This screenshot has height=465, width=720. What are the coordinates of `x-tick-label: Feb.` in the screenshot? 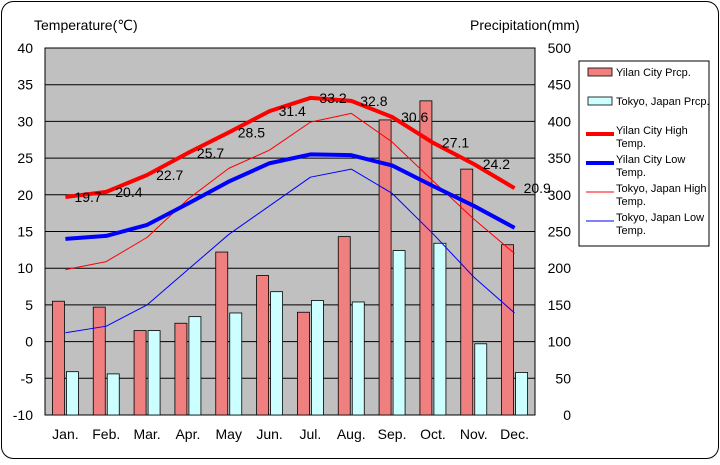 It's located at (106, 434).